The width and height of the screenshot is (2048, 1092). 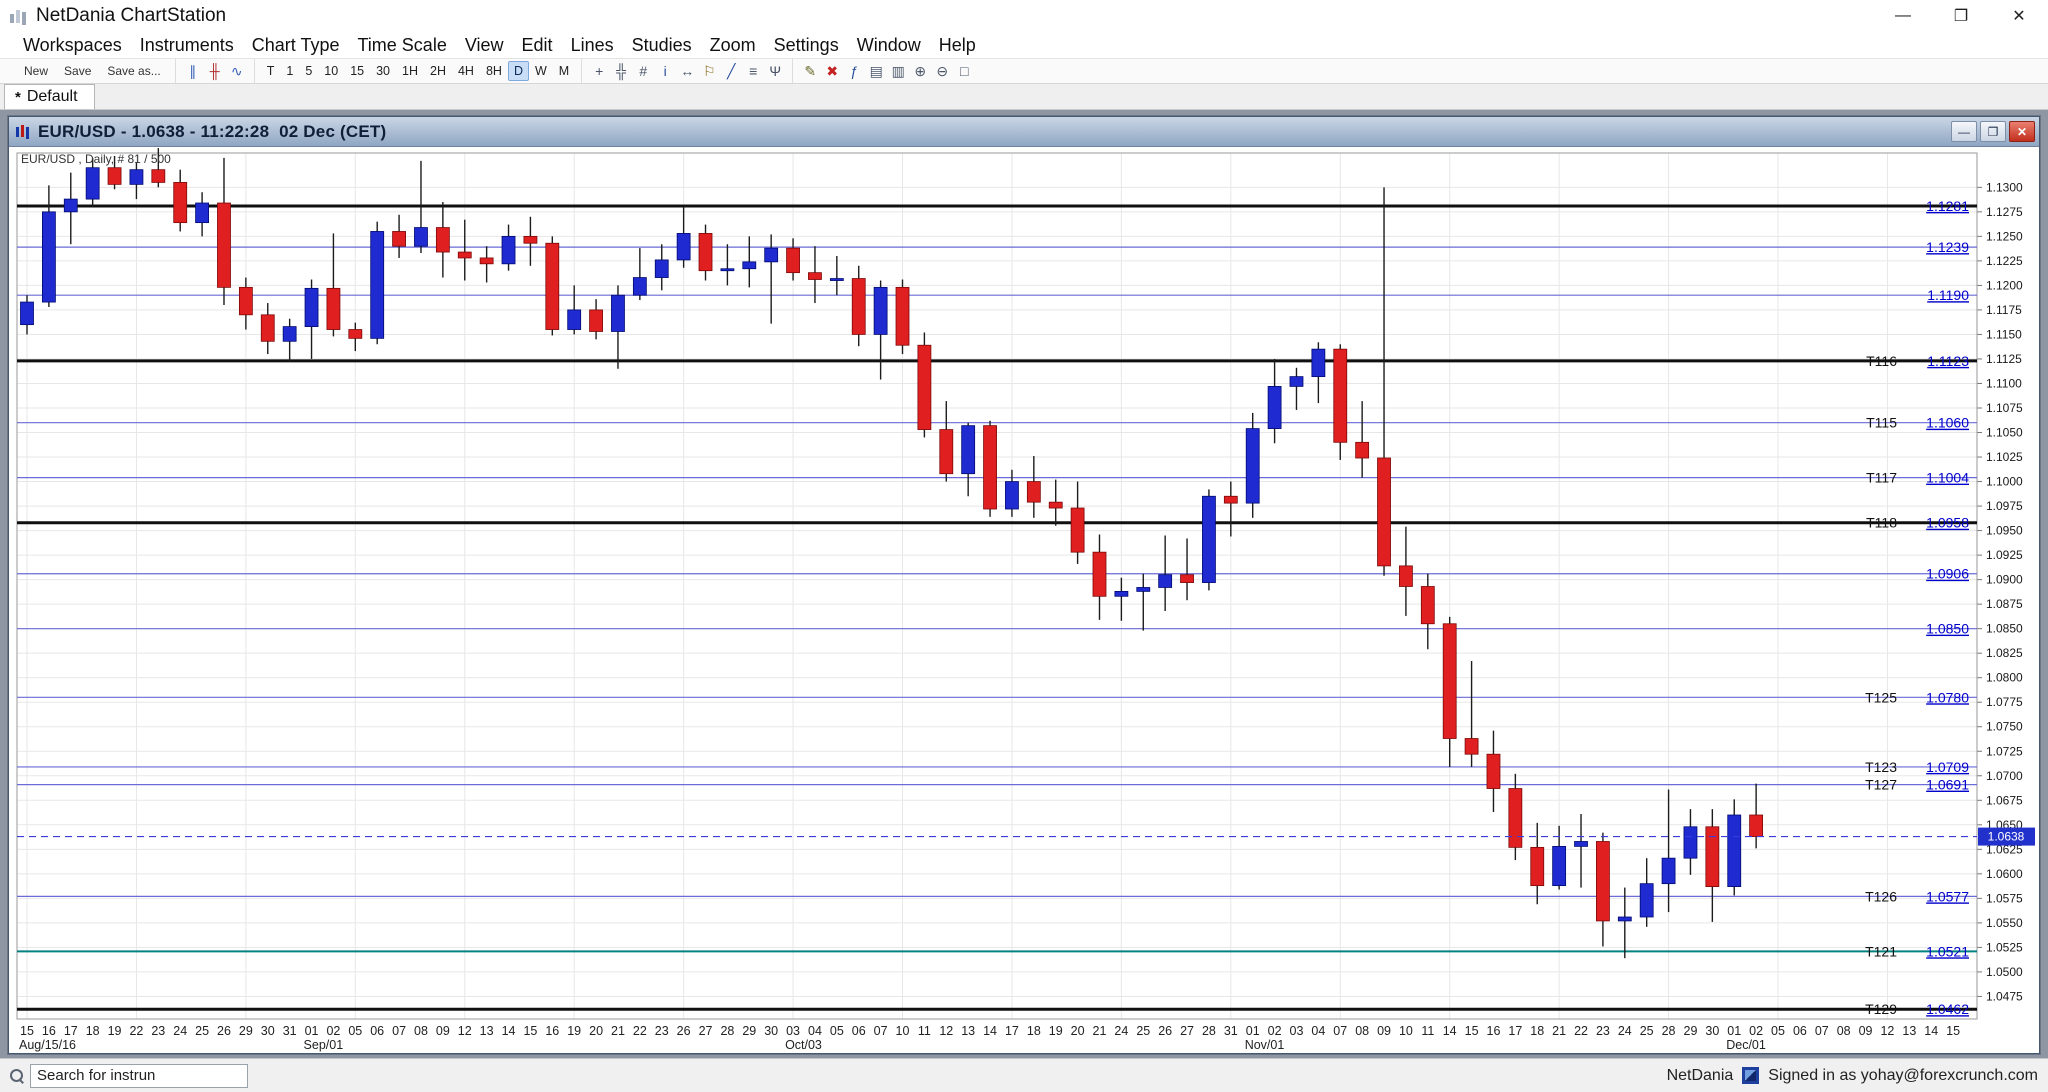 What do you see at coordinates (596, 1031) in the screenshot?
I see `svg-text: 20` at bounding box center [596, 1031].